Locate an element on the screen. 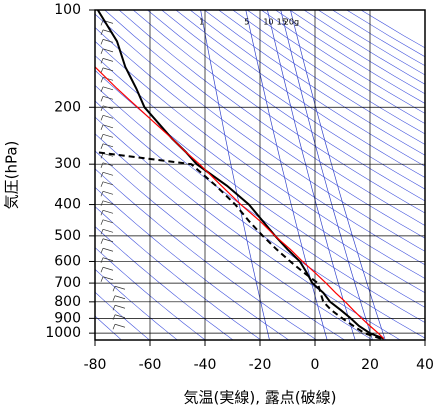 The image size is (436, 411). y-axis-label: 気圧(hPa) is located at coordinates (12, 175).